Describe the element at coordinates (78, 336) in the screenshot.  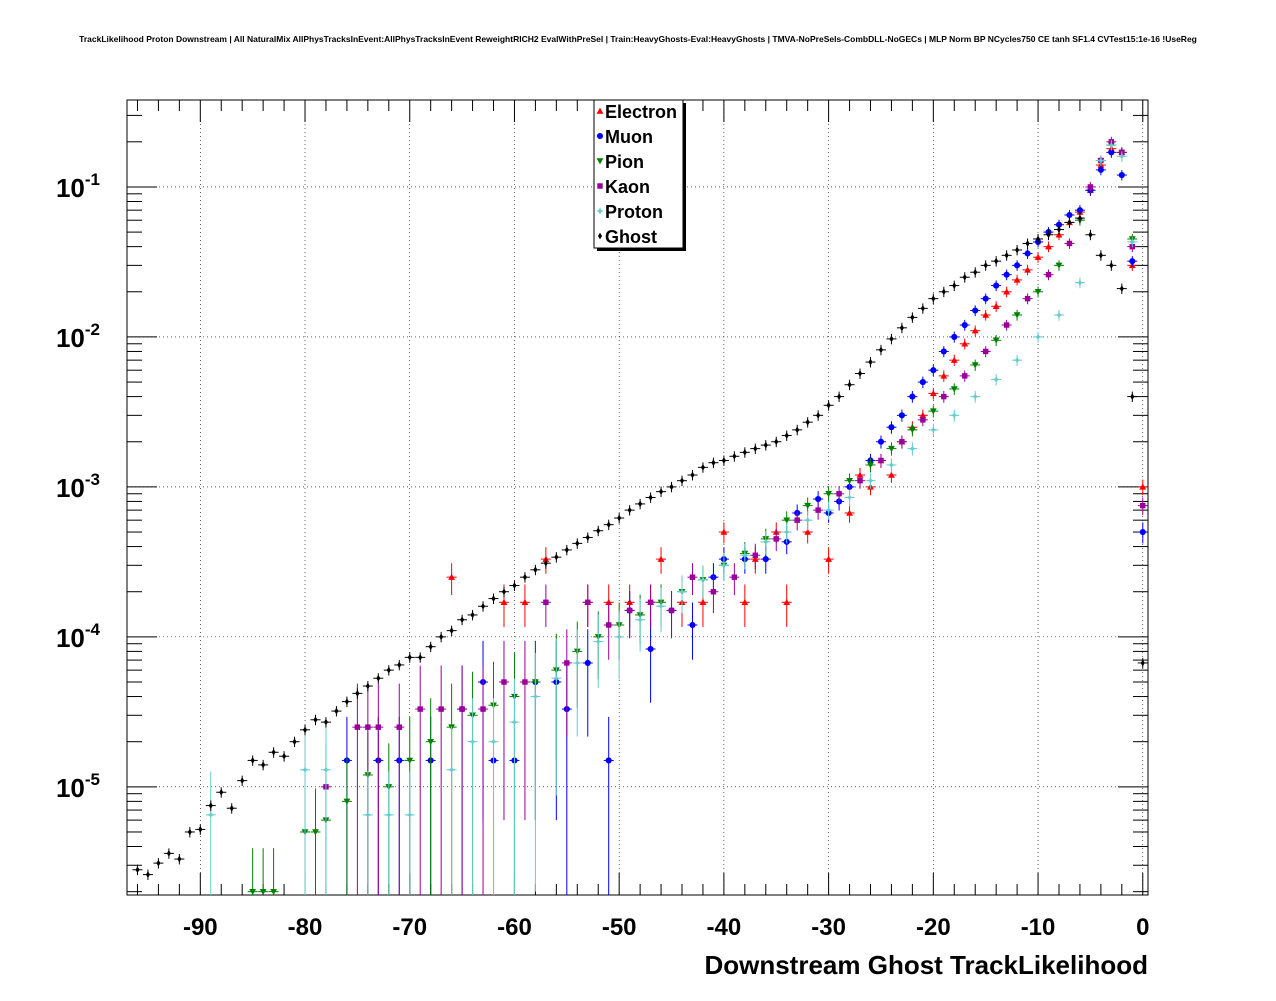
I see `y-tick-label: 10-2` at that location.